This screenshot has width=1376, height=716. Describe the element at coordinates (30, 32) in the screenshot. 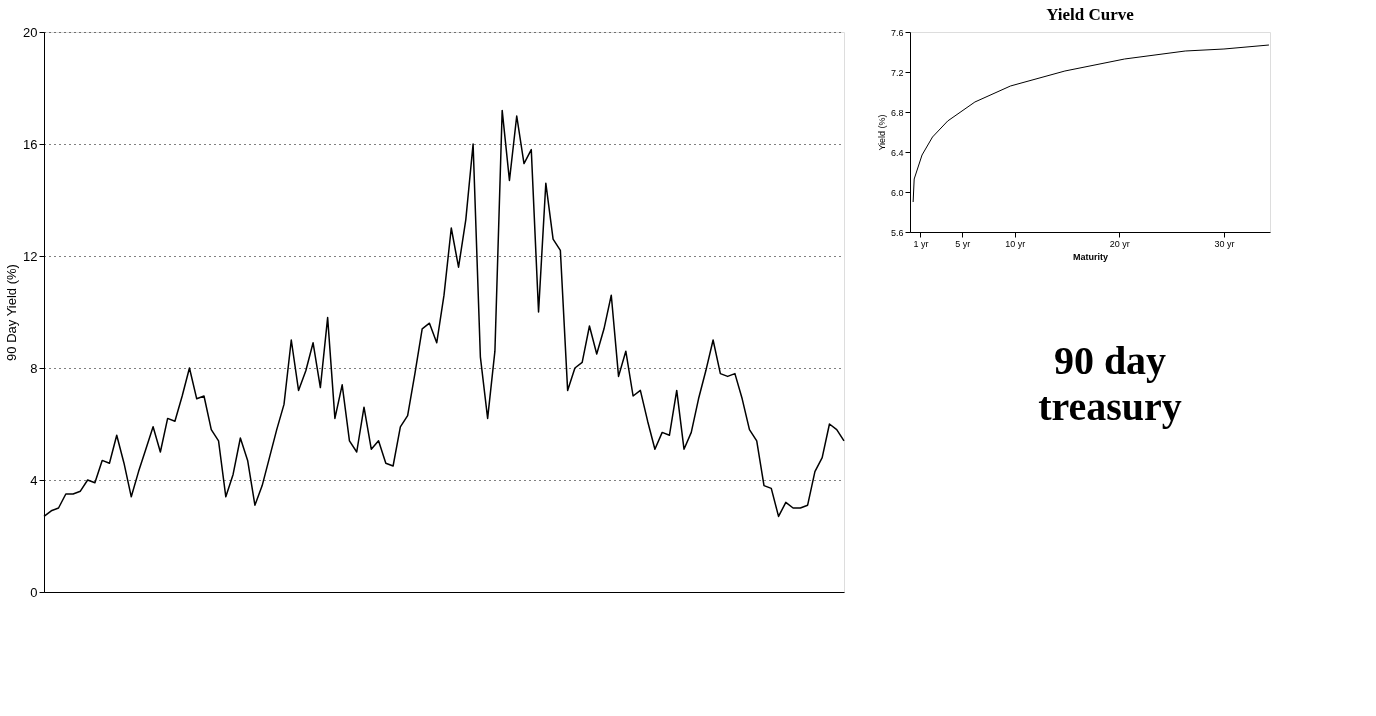

I see `y-tick-label: 20` at that location.